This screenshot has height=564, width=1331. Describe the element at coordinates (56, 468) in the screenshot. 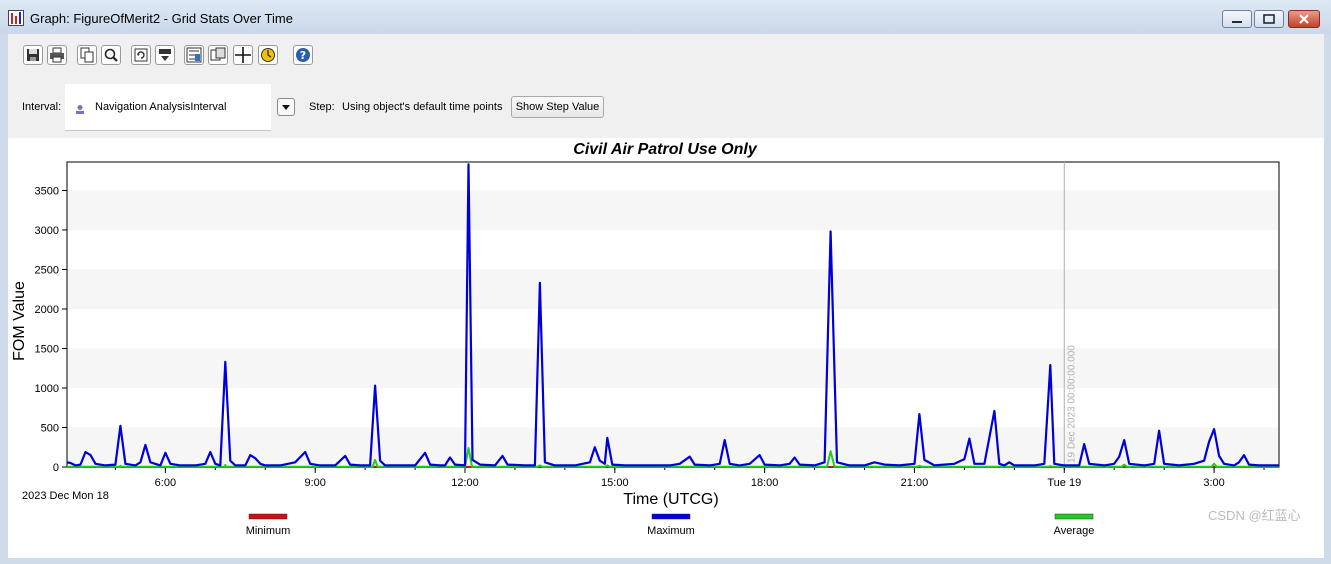

I see `y-tick-label: 0` at that location.